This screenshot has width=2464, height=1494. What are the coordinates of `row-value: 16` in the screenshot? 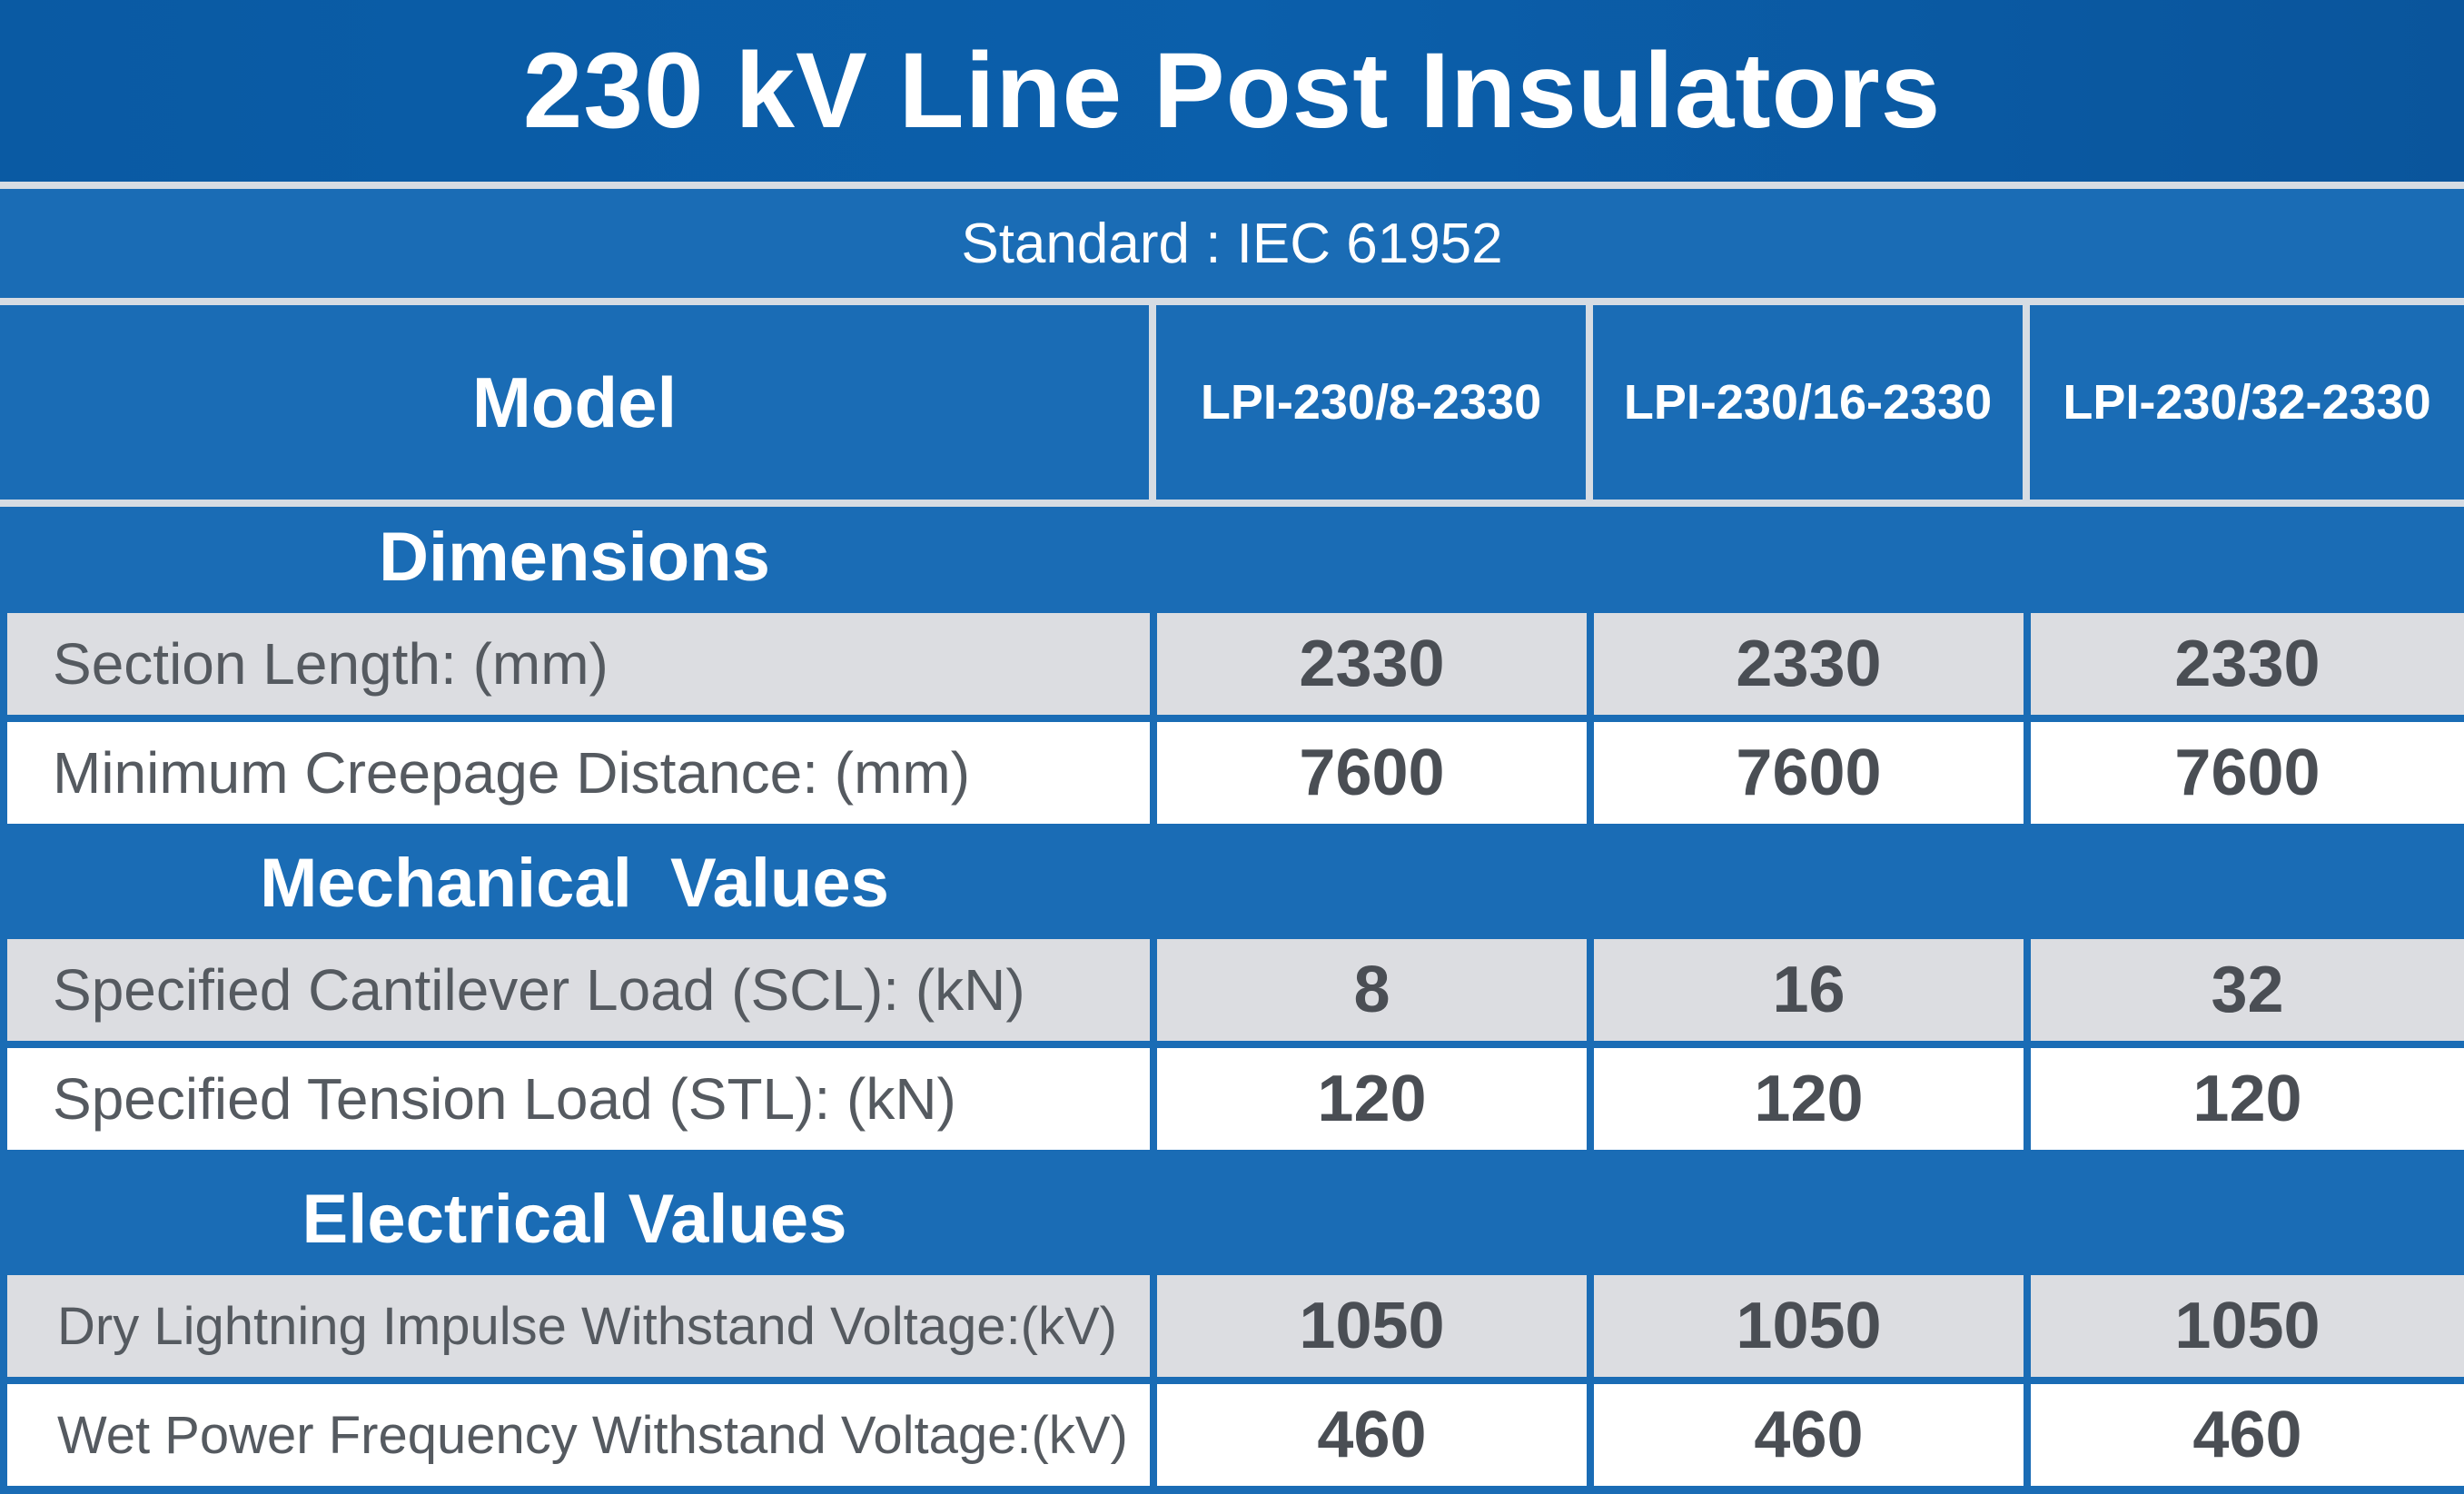 It's located at (1809, 990).